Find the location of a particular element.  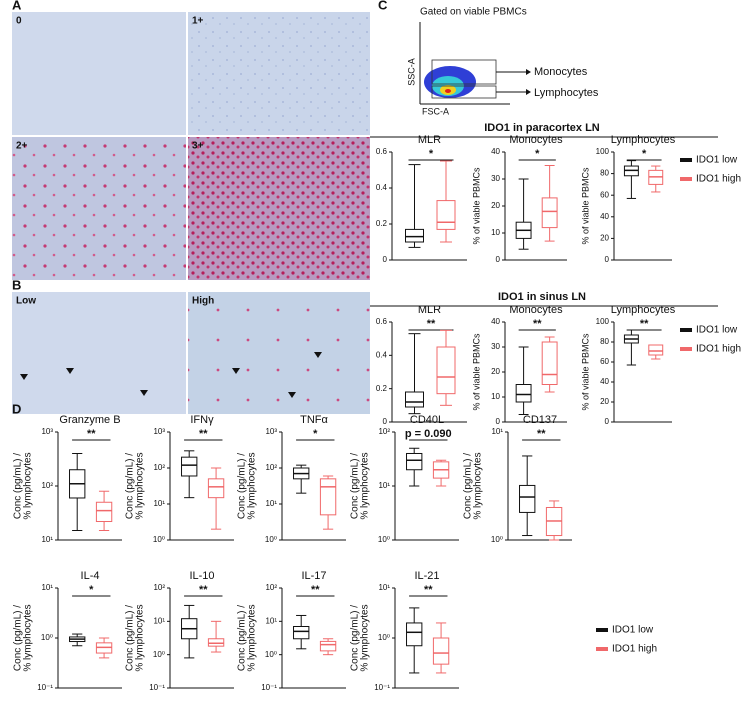

chart-title: MLR is located at coordinates (429, 140).